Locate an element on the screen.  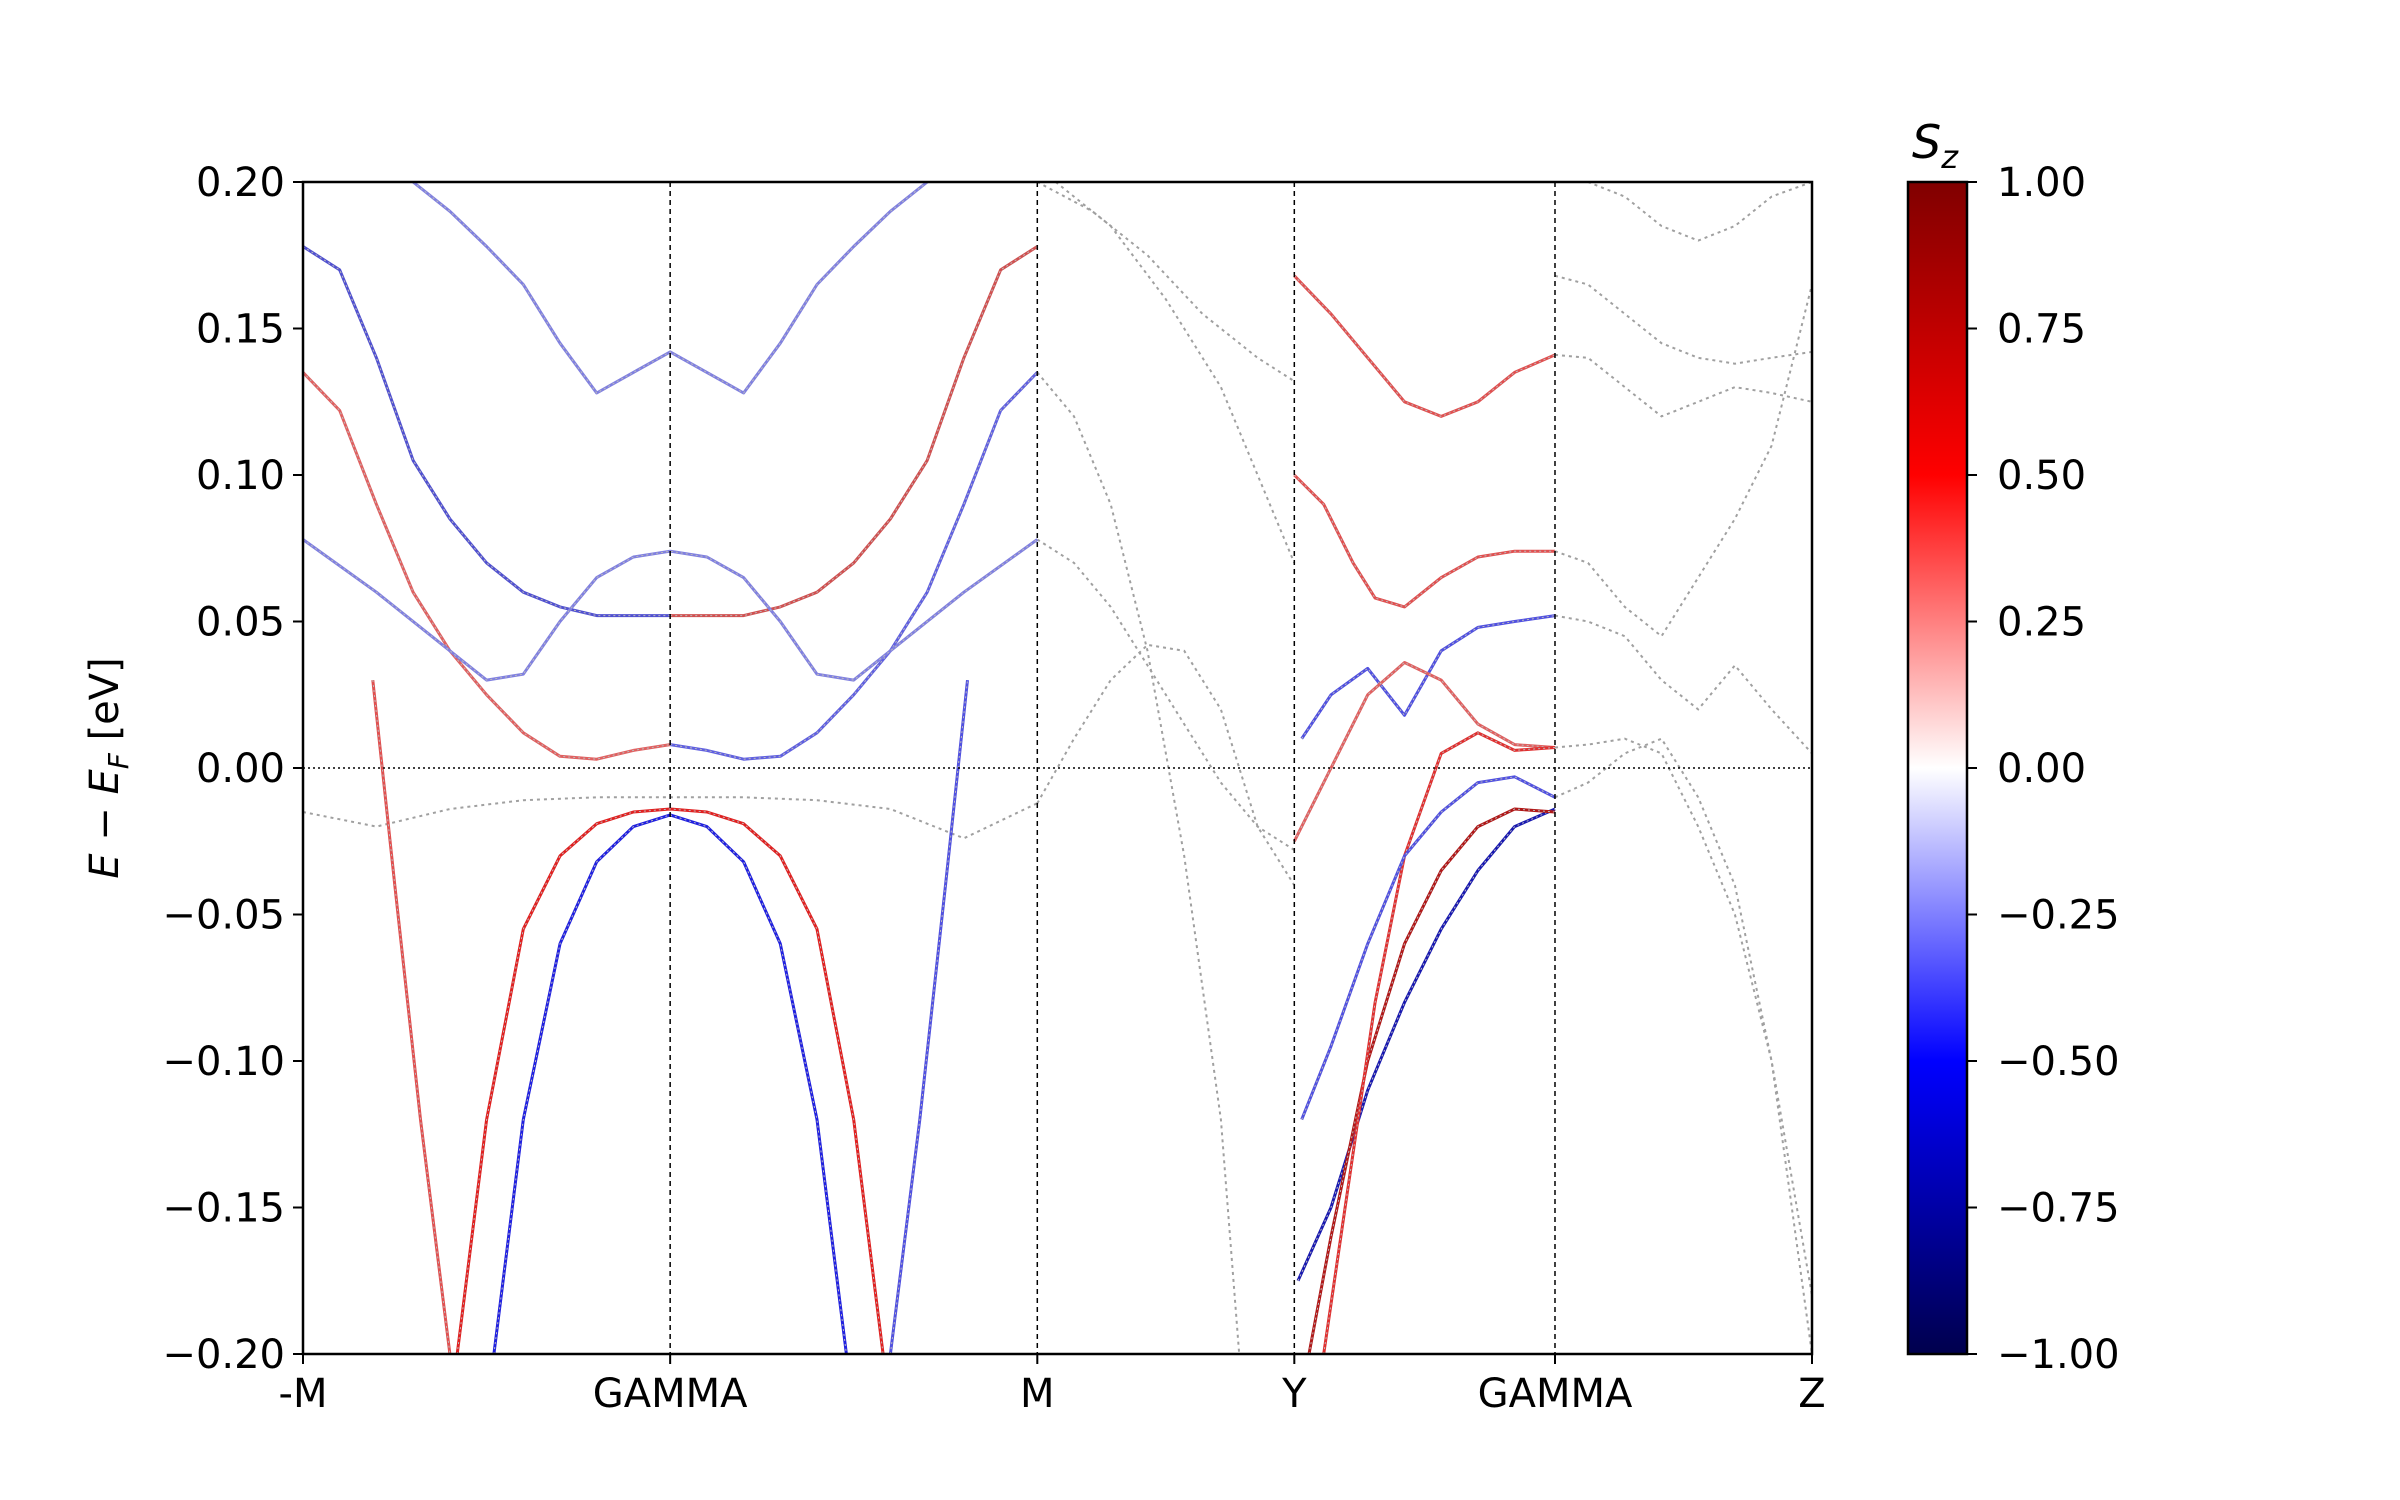
y-tick-label-7: −0.15 is located at coordinates (223, 1209).